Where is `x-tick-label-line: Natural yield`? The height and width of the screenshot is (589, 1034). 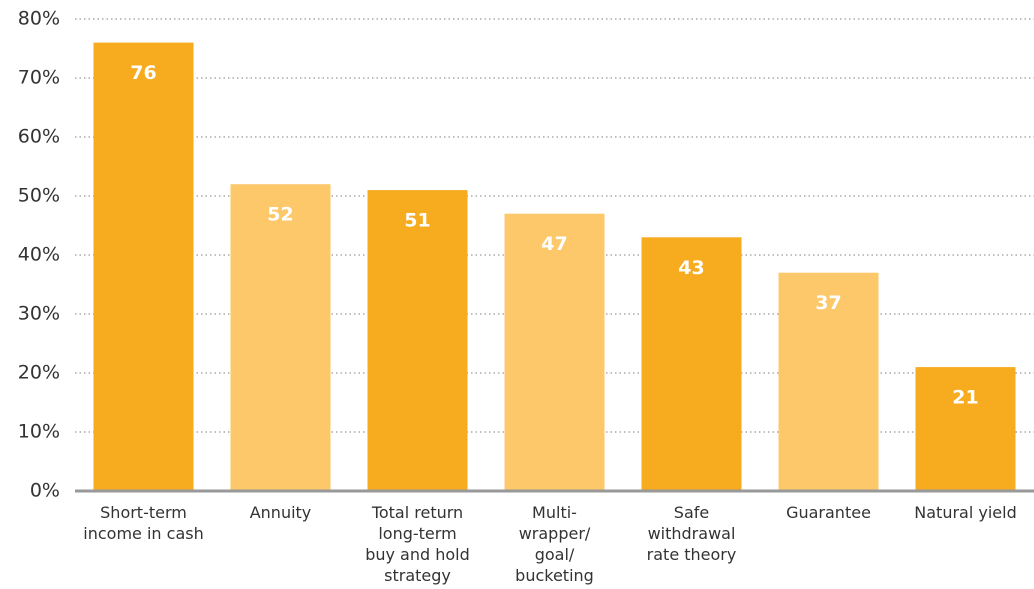
x-tick-label-line: Natural yield is located at coordinates (965, 512).